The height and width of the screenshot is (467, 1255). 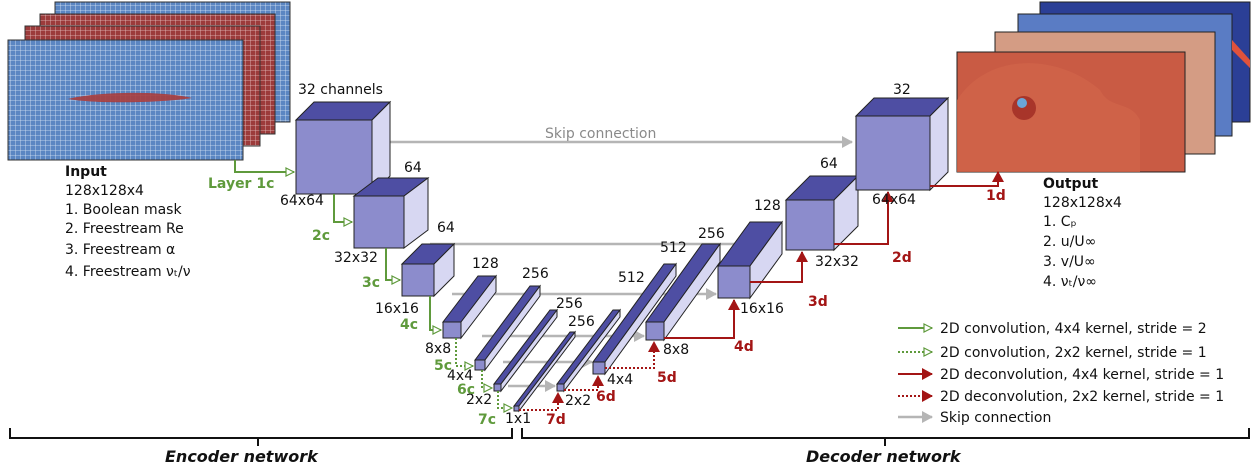 What do you see at coordinates (86, 172) in the screenshot?
I see `input-title: Input` at bounding box center [86, 172].